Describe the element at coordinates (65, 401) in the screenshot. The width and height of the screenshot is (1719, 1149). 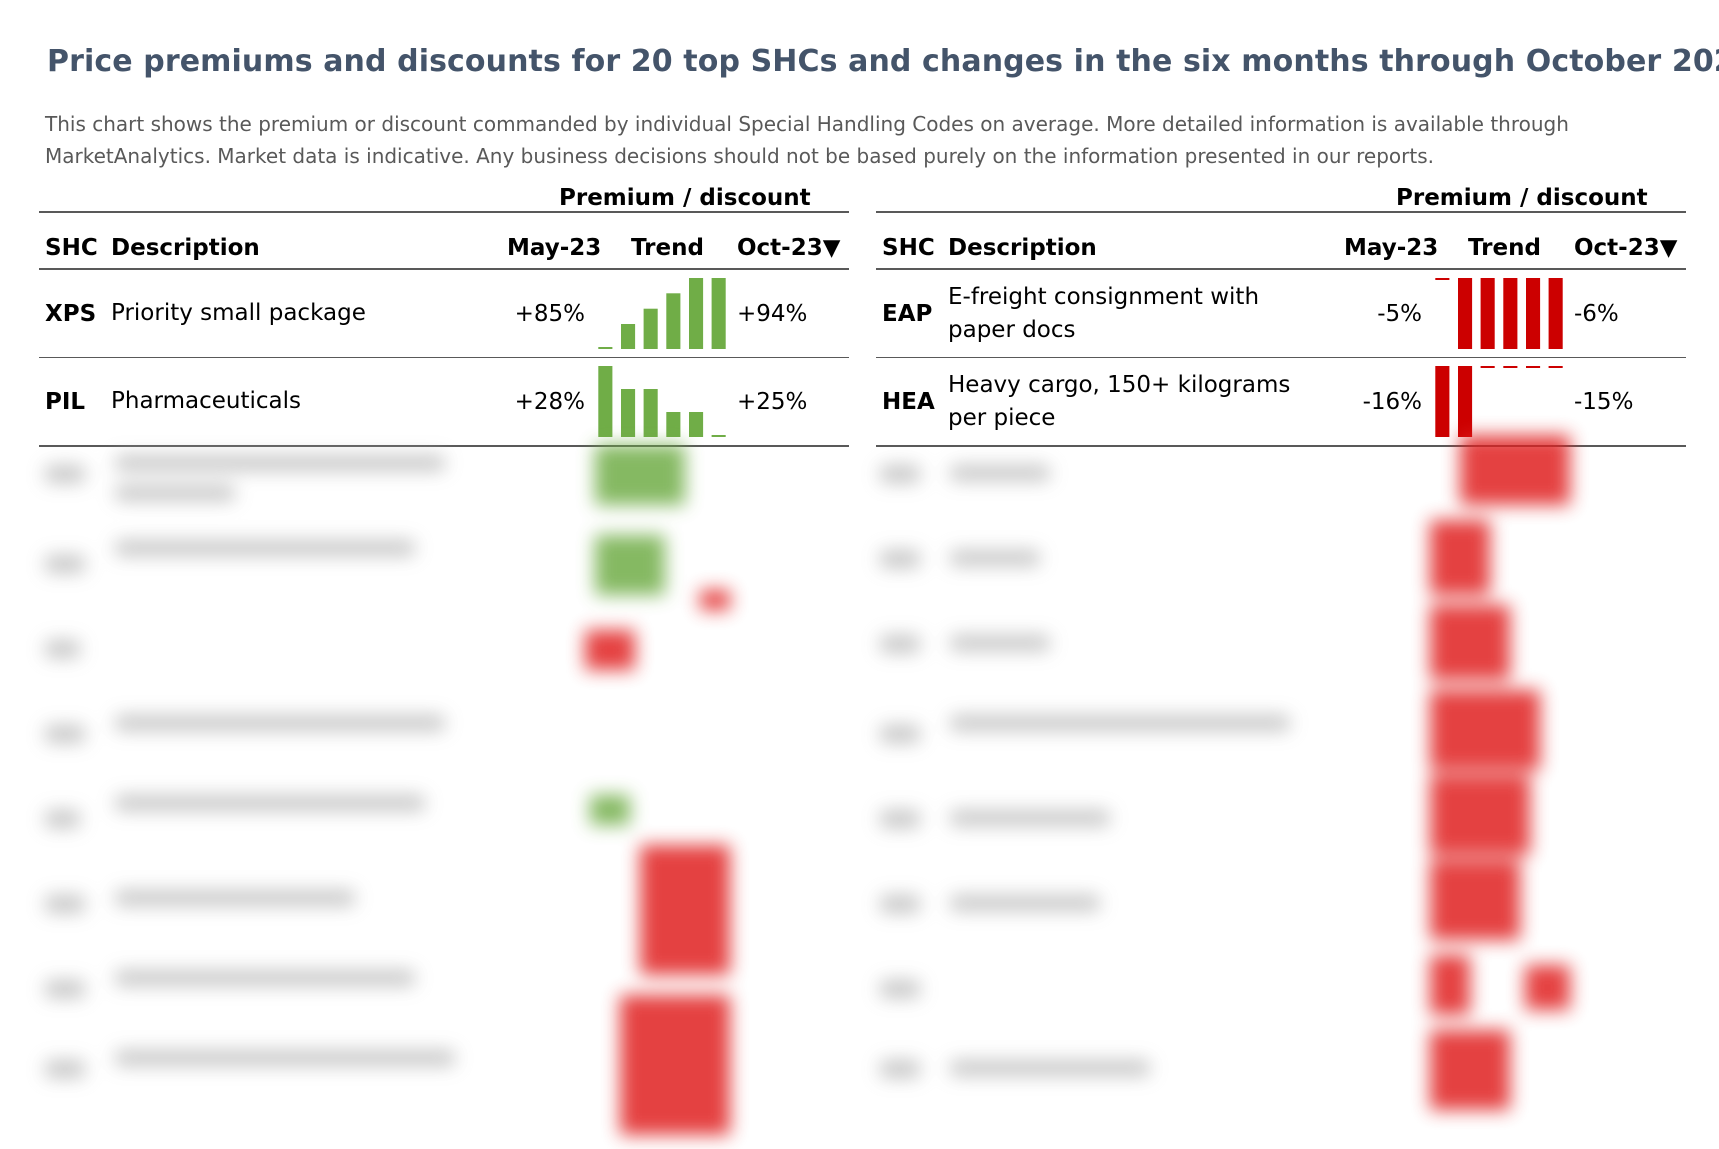
I see `shc-code: PIL` at that location.